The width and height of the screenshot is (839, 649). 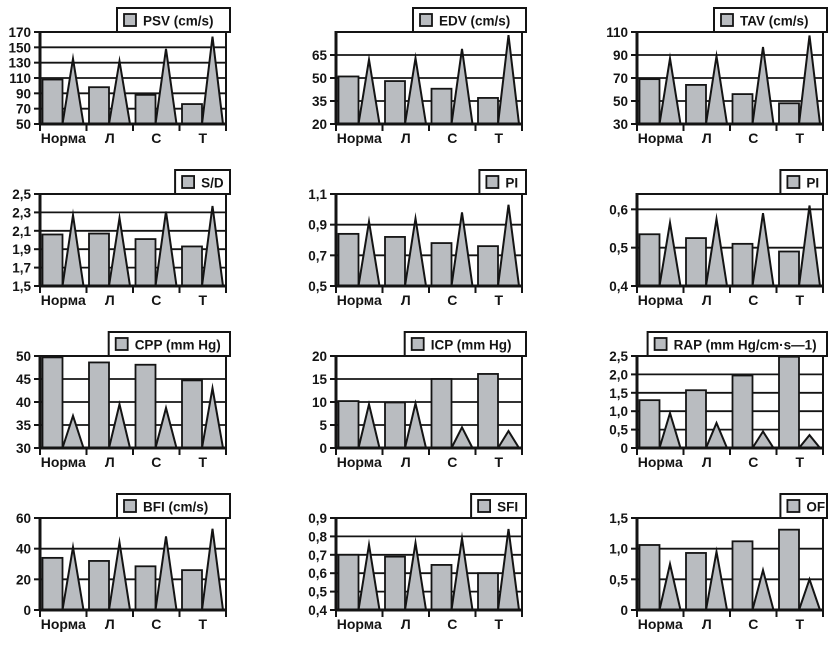 I want to click on y-tick-label: 0,8, so click(x=317, y=536).